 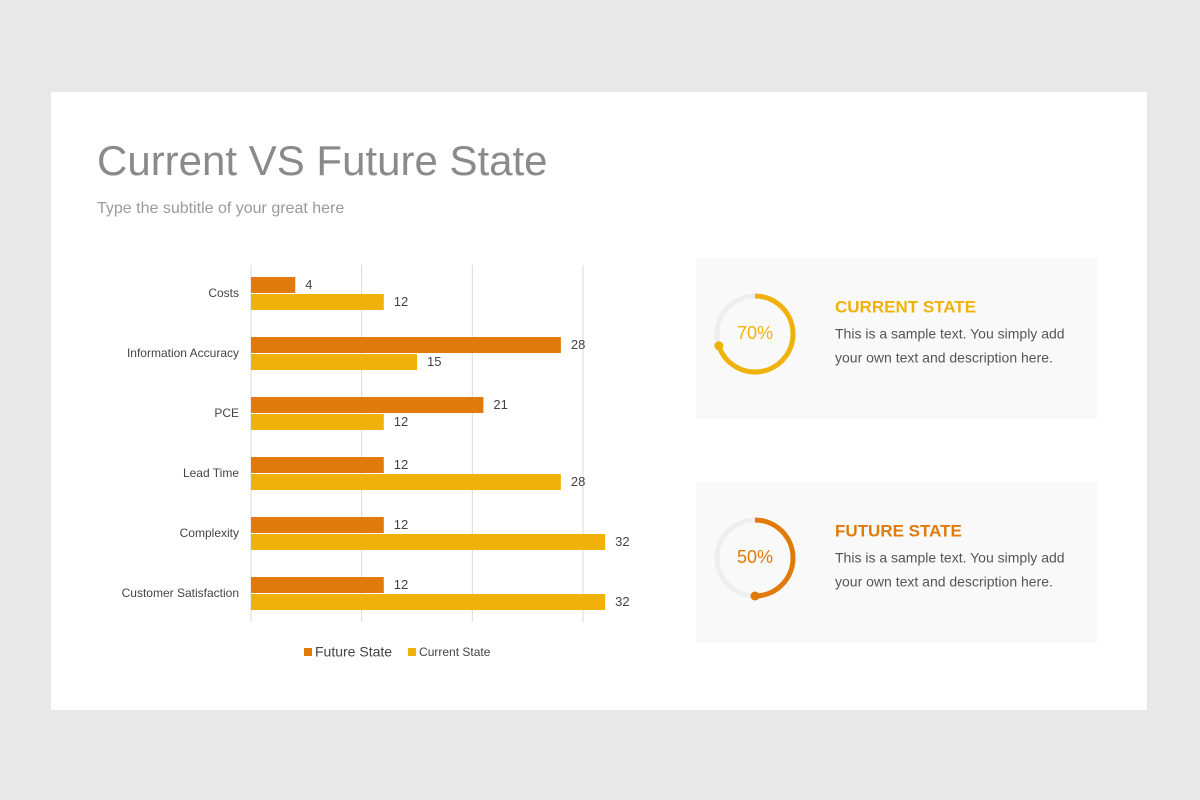 What do you see at coordinates (434, 361) in the screenshot?
I see `value-label: 15` at bounding box center [434, 361].